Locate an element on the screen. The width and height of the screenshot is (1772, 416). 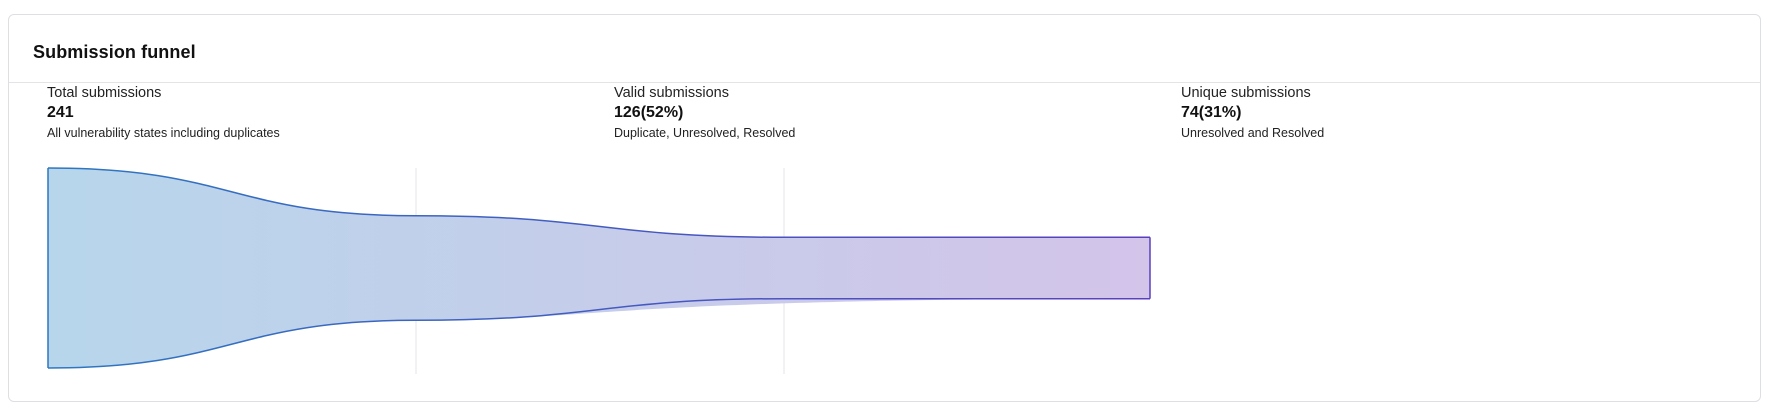
funnel-bottom-edge is located at coordinates (598, 333).